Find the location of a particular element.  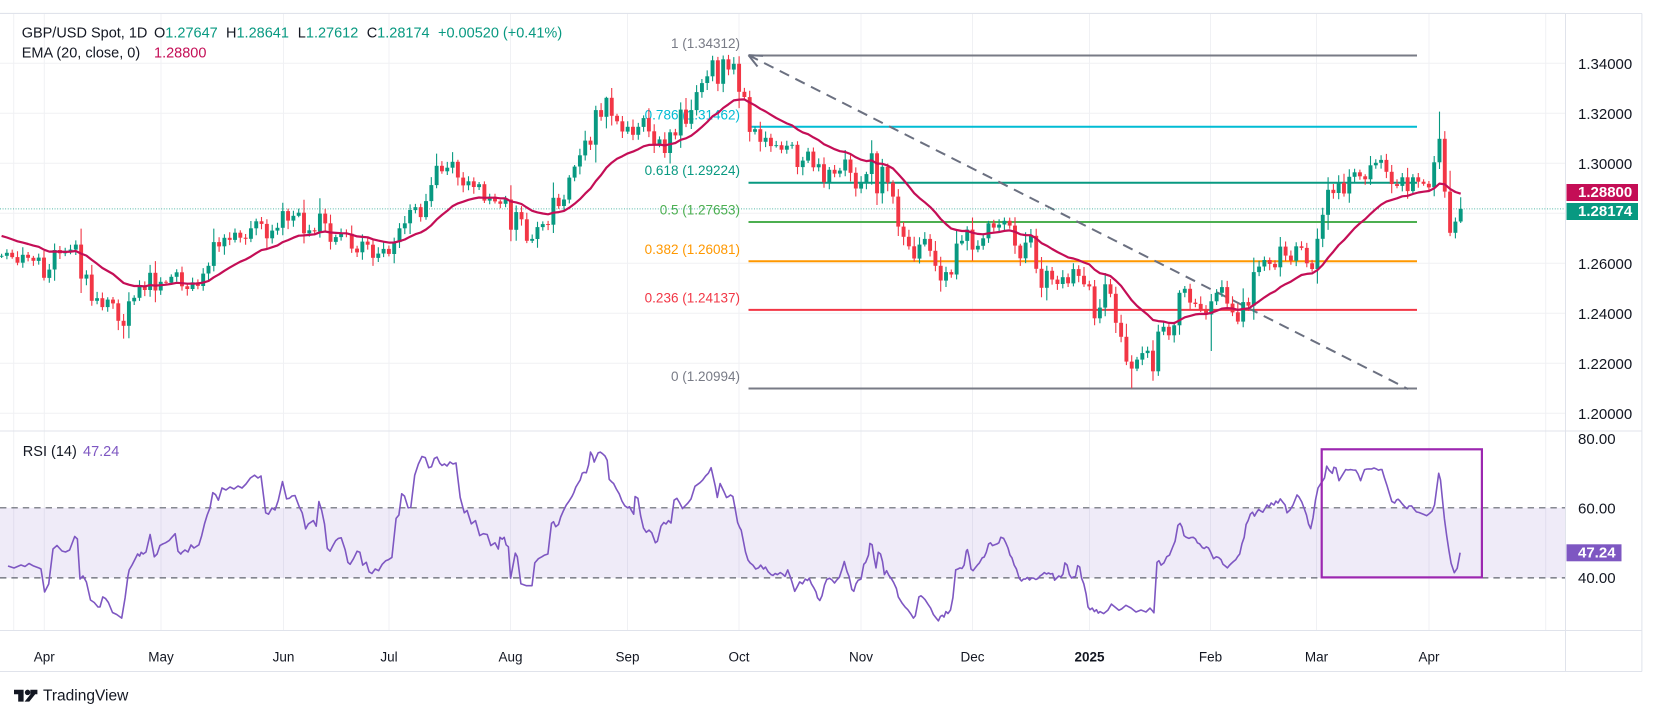

svg-text: Nov is located at coordinates (861, 657).